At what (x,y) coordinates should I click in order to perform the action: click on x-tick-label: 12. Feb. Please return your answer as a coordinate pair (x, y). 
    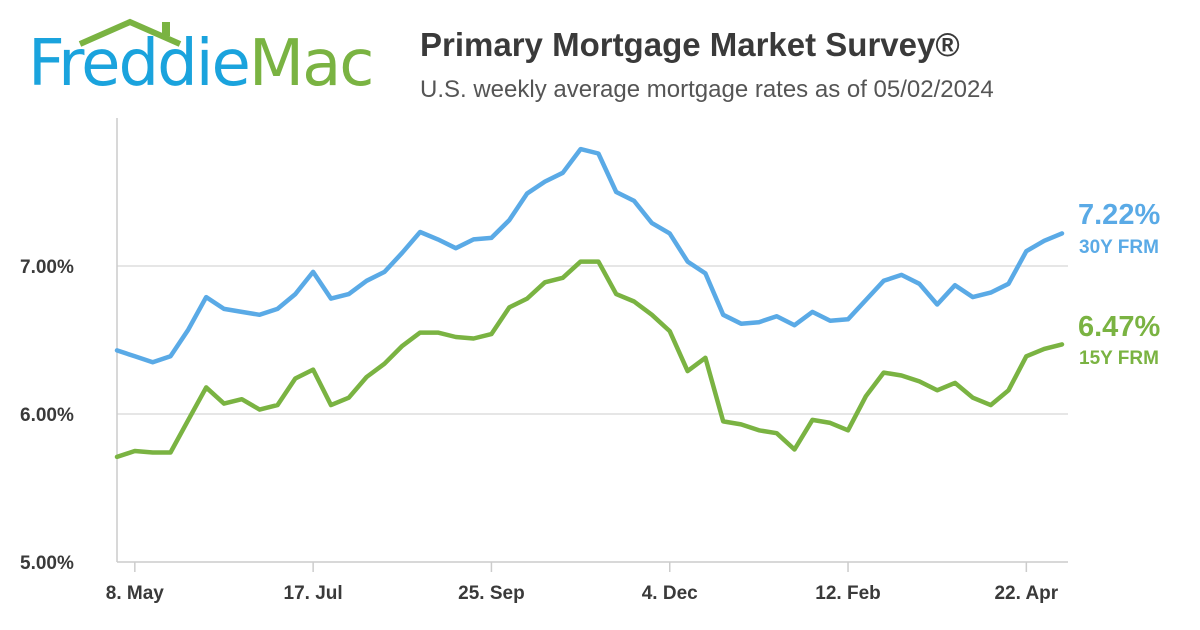
    Looking at the image, I should click on (847, 593).